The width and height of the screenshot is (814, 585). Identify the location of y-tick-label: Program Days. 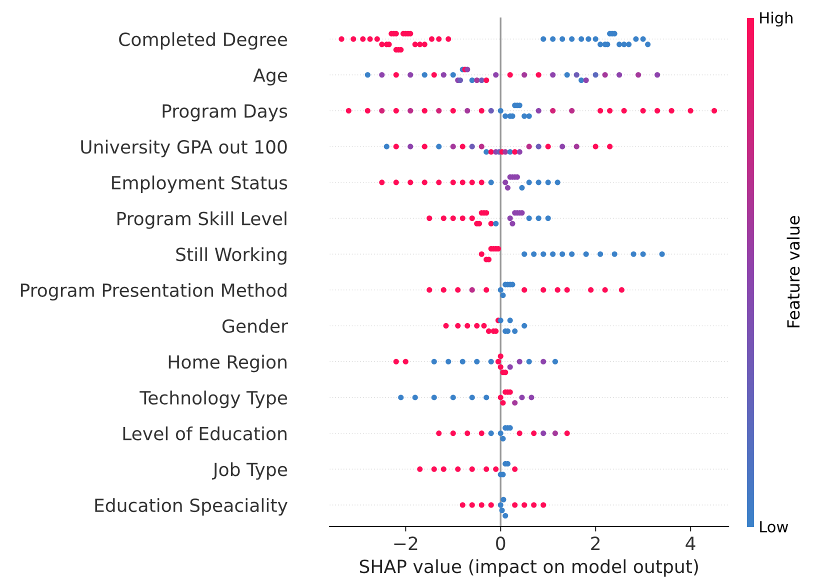
(225, 113).